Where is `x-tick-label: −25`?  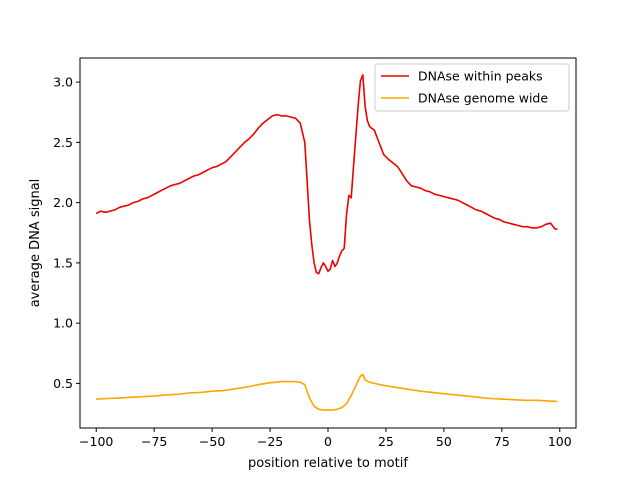 x-tick-label: −25 is located at coordinates (270, 441).